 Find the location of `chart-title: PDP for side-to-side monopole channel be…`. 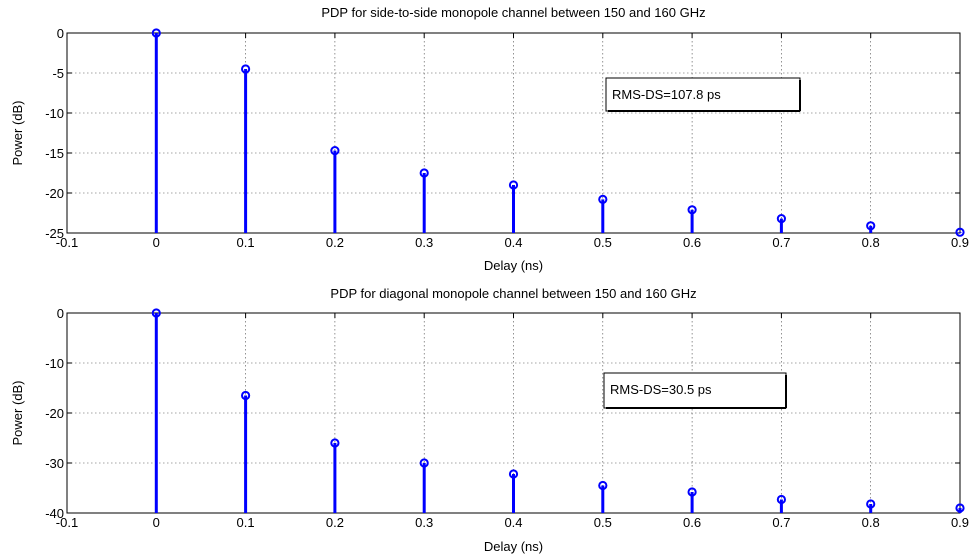

chart-title: PDP for side-to-side monopole channel be… is located at coordinates (513, 12).